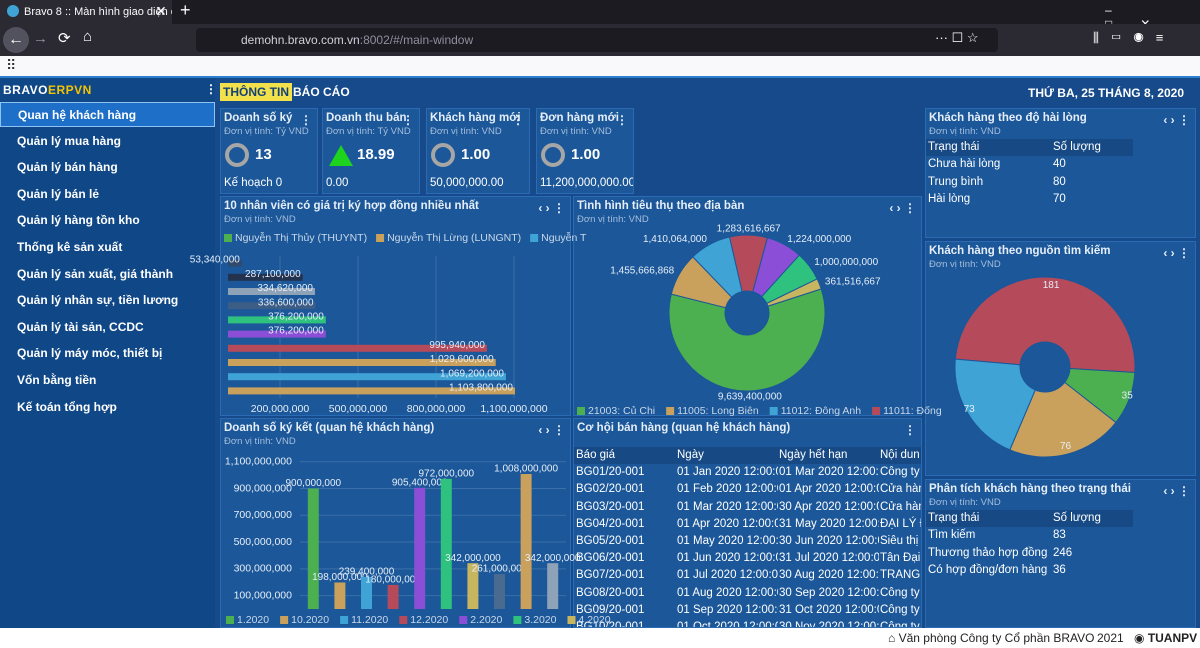 This screenshot has height=648, width=1200. I want to click on forward-button: →, so click(40, 38).